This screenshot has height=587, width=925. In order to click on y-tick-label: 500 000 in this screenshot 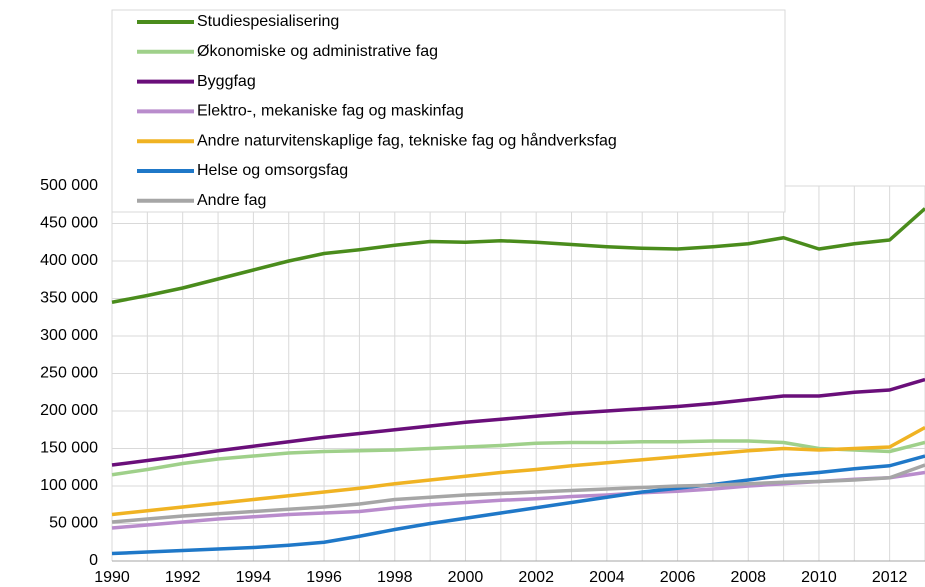, I will do `click(69, 185)`.